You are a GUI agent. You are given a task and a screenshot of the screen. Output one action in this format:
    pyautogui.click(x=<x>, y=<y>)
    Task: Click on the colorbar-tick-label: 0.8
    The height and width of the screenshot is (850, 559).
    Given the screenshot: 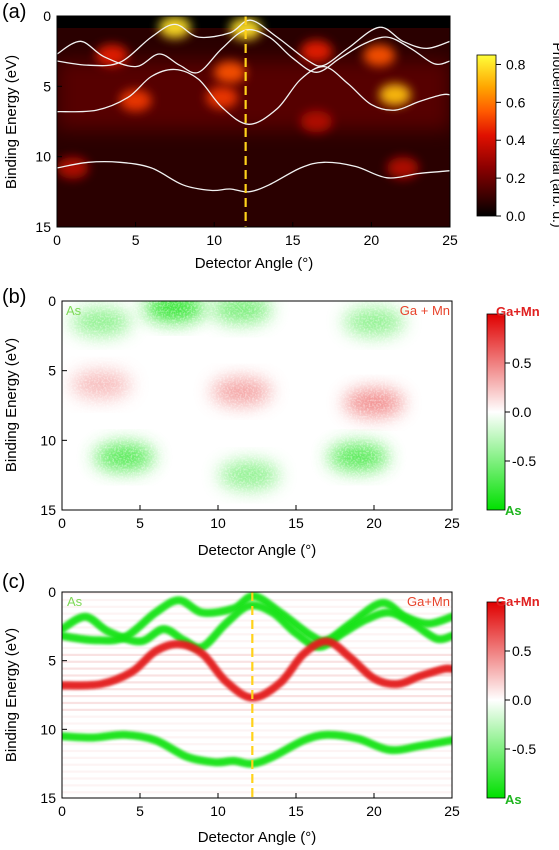 What is the action you would take?
    pyautogui.click(x=516, y=64)
    